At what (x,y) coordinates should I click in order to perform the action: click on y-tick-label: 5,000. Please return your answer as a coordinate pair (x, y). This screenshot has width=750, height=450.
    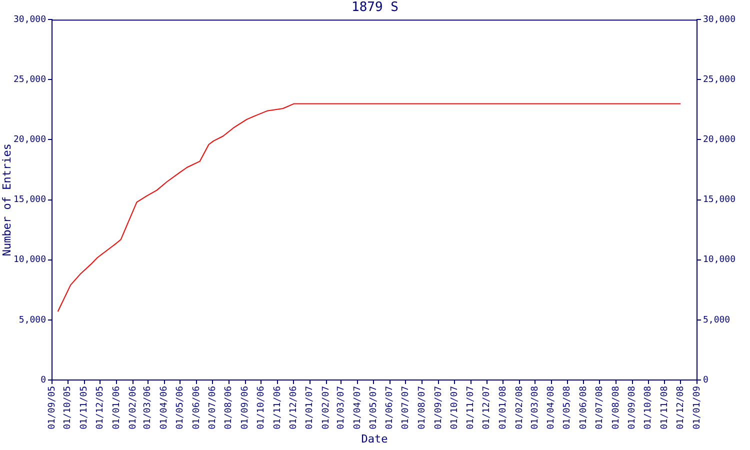
    Looking at the image, I should click on (32, 320).